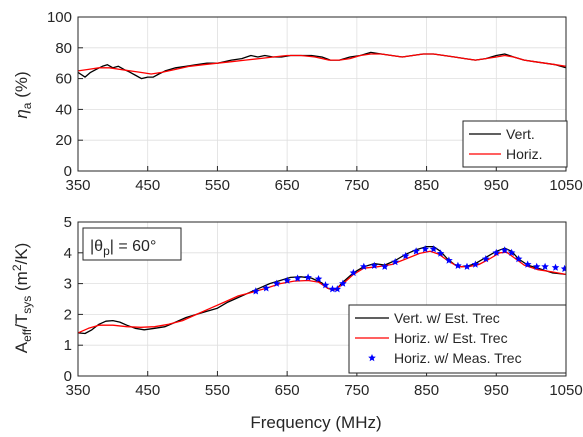 This screenshot has width=583, height=437. I want to click on aeff-tsys-x-tick-label: 350, so click(77, 390).